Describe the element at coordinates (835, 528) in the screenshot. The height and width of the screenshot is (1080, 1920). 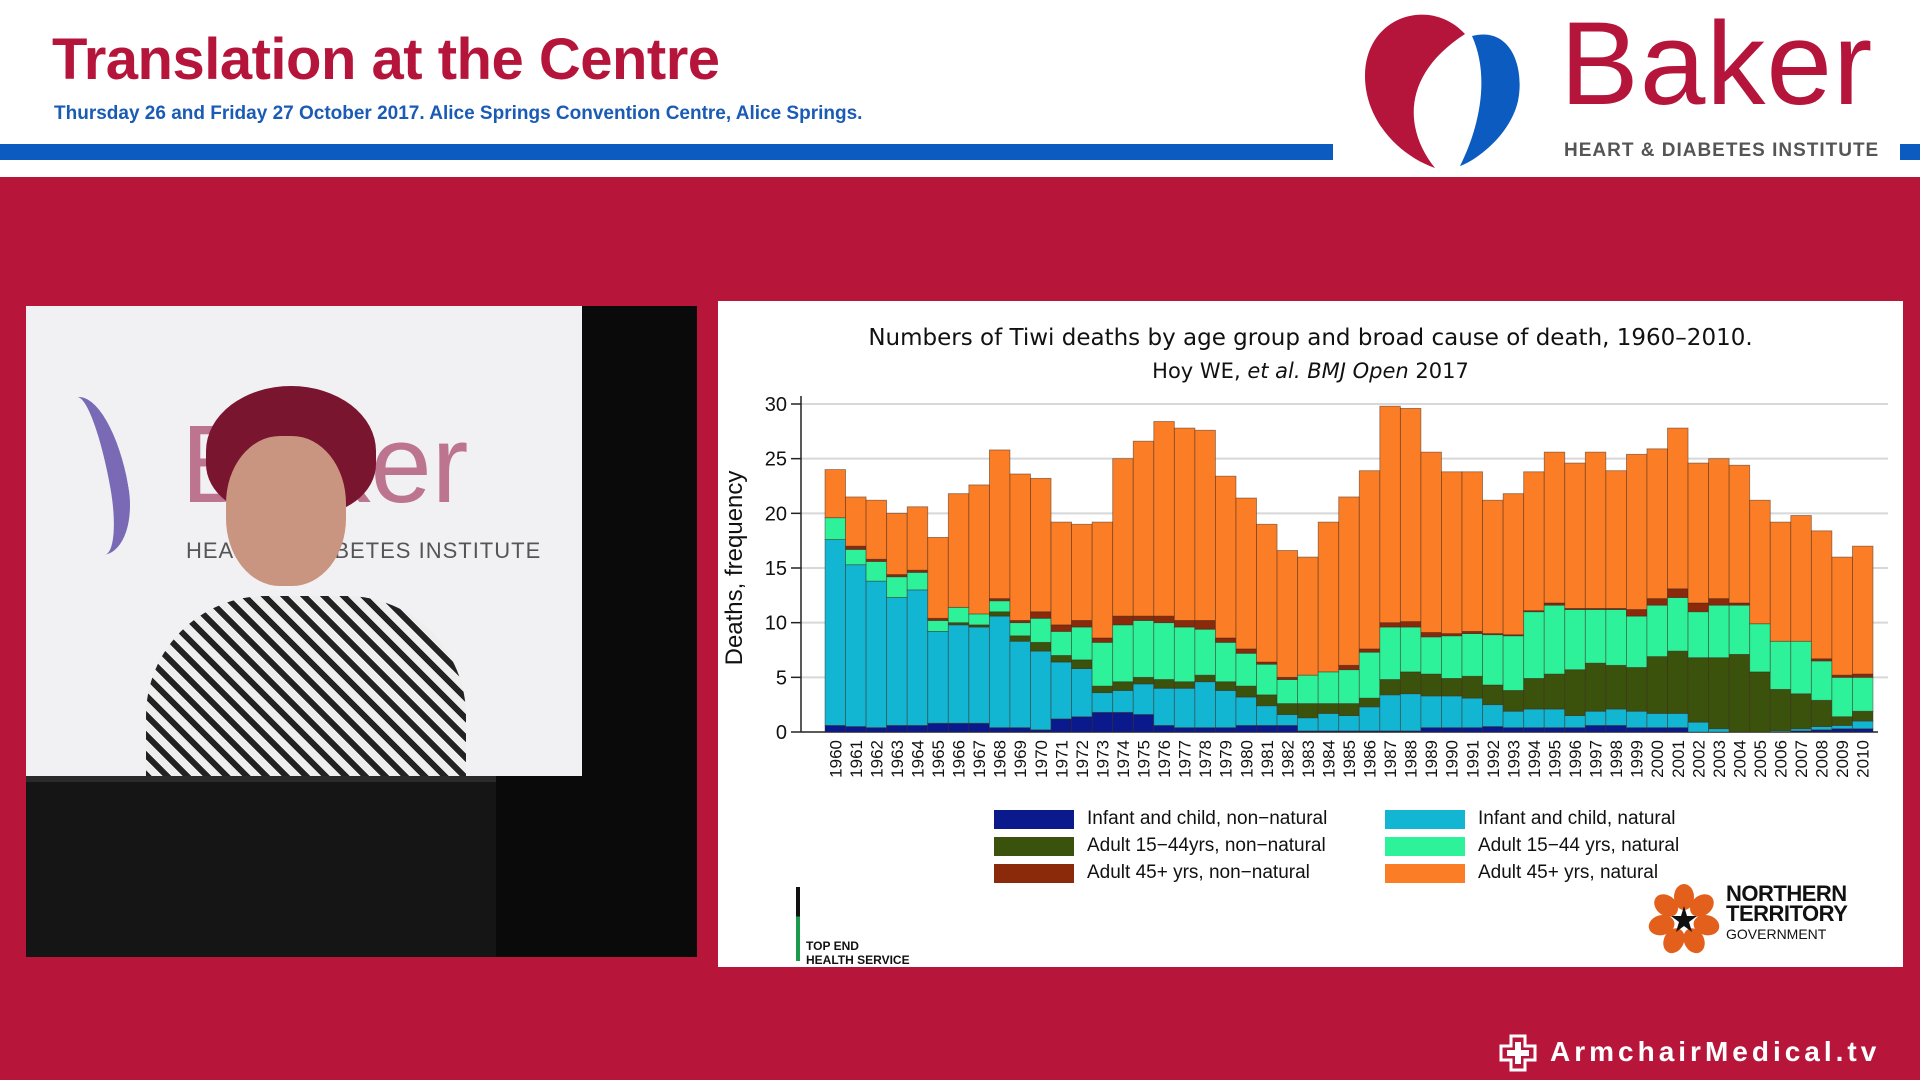
I see `bar-segment-1960-s3` at that location.